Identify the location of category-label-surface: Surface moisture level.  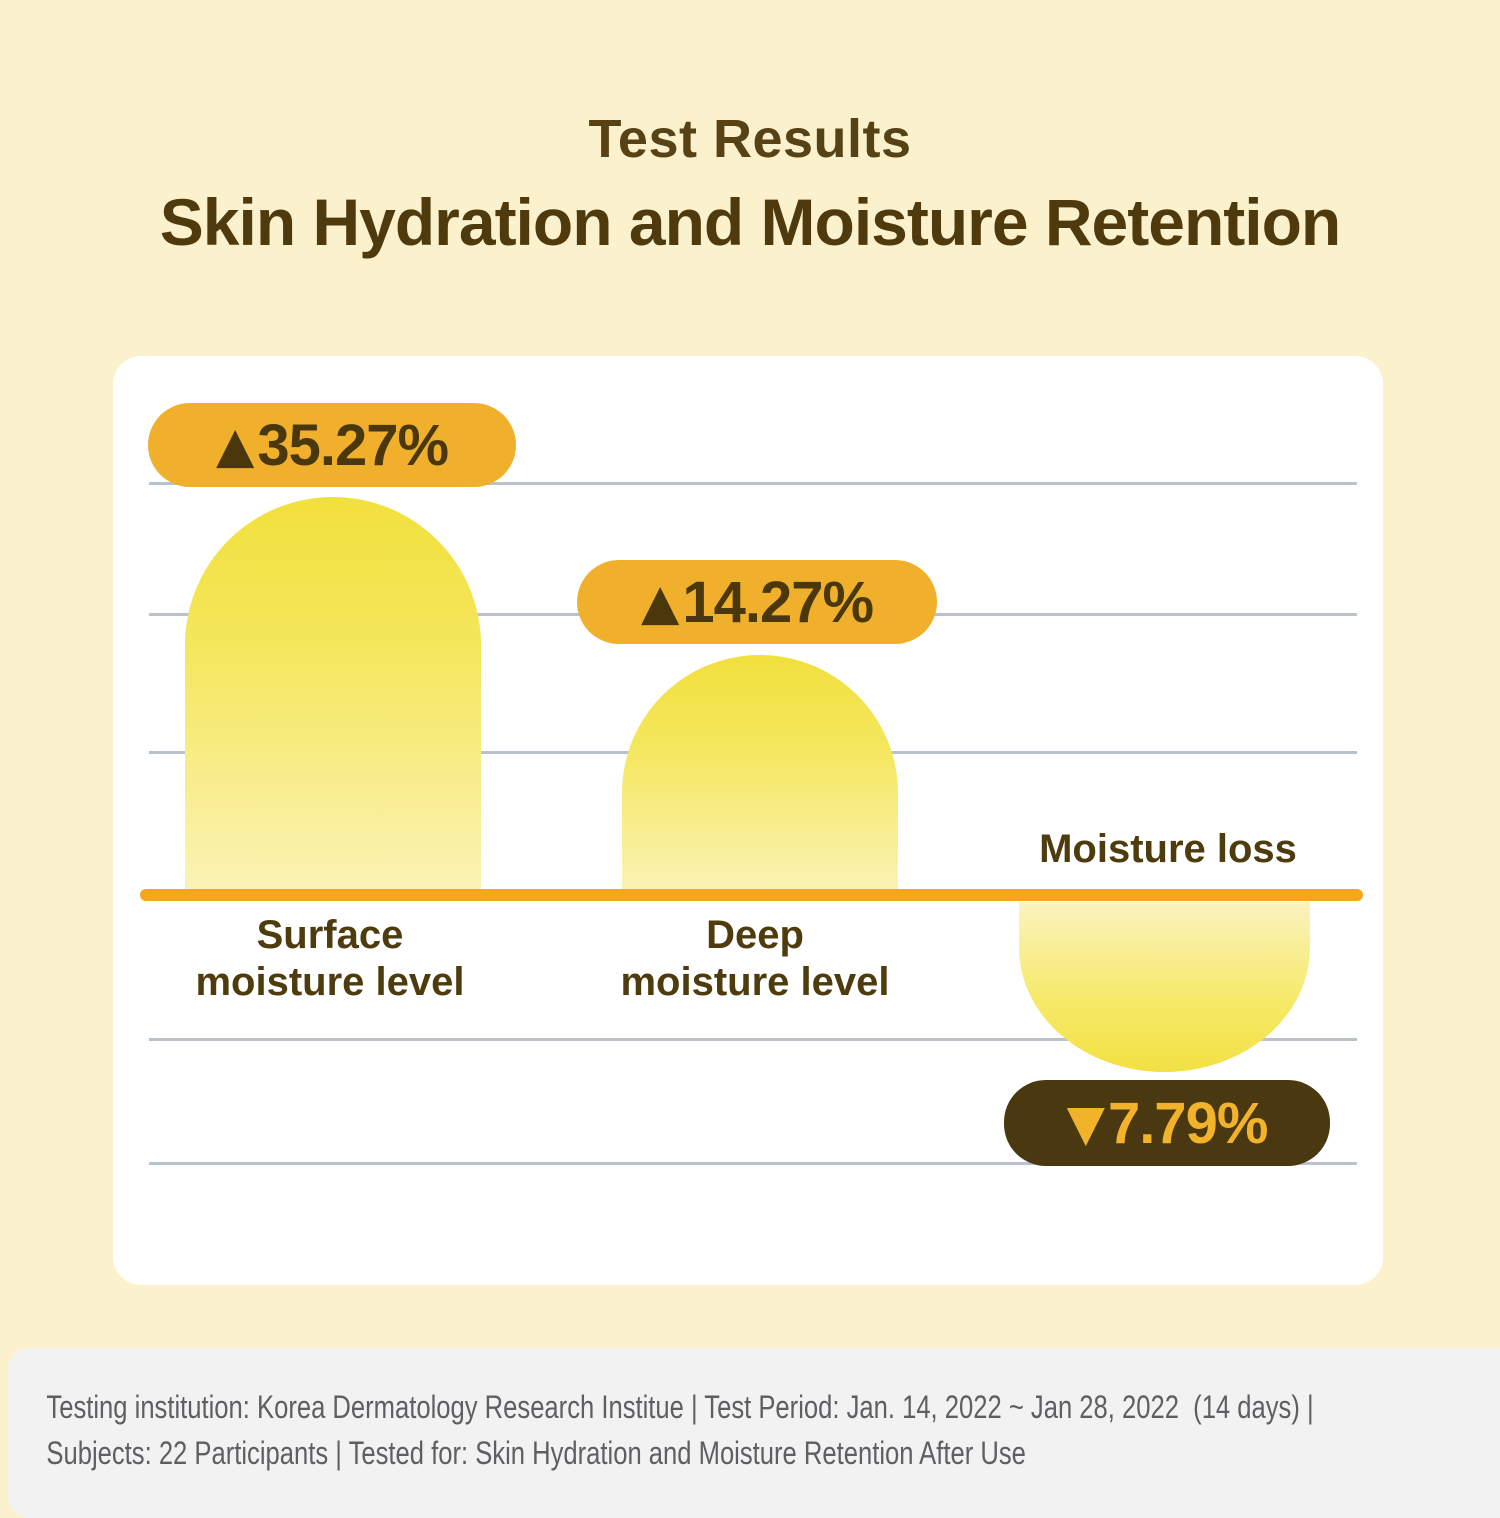
(330, 959).